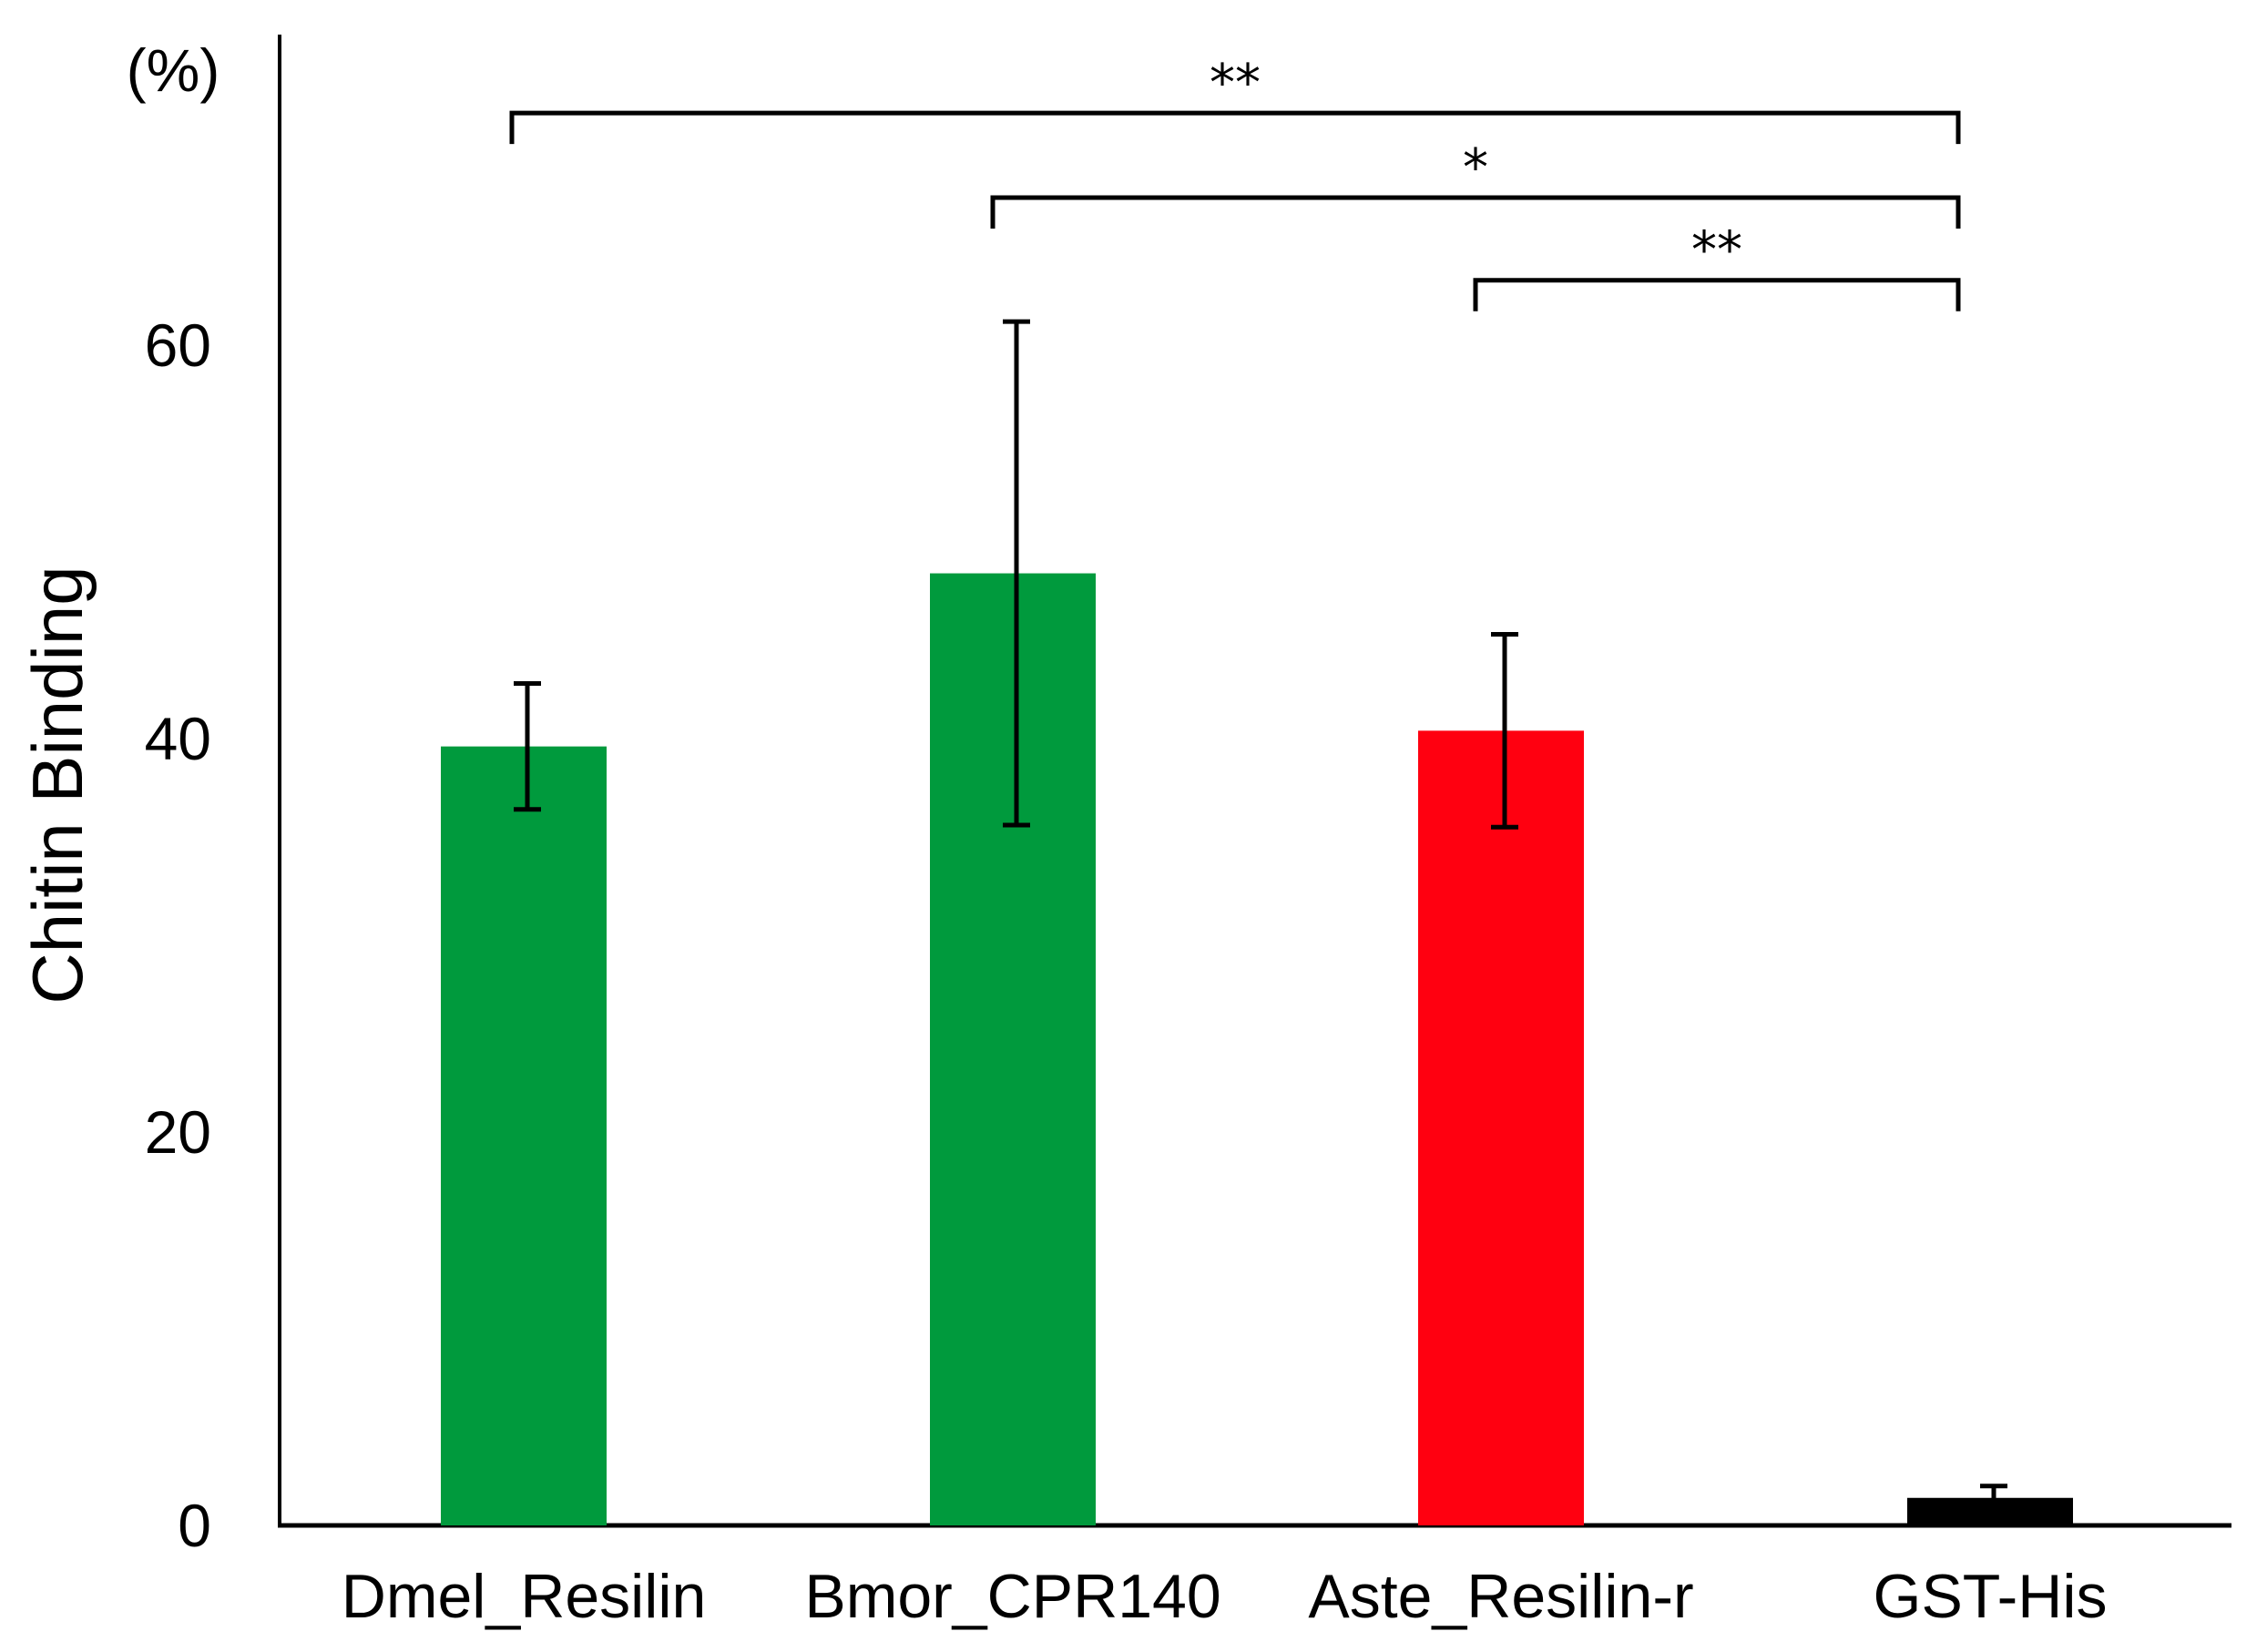  Describe the element at coordinates (194, 1525) in the screenshot. I see `y-tick-label: 0` at that location.